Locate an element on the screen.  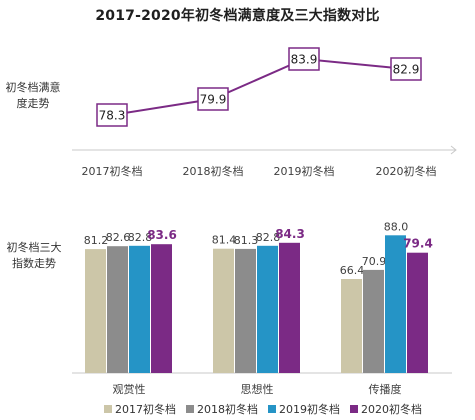
bar-value-label: 81.4 is located at coordinates (224, 240).